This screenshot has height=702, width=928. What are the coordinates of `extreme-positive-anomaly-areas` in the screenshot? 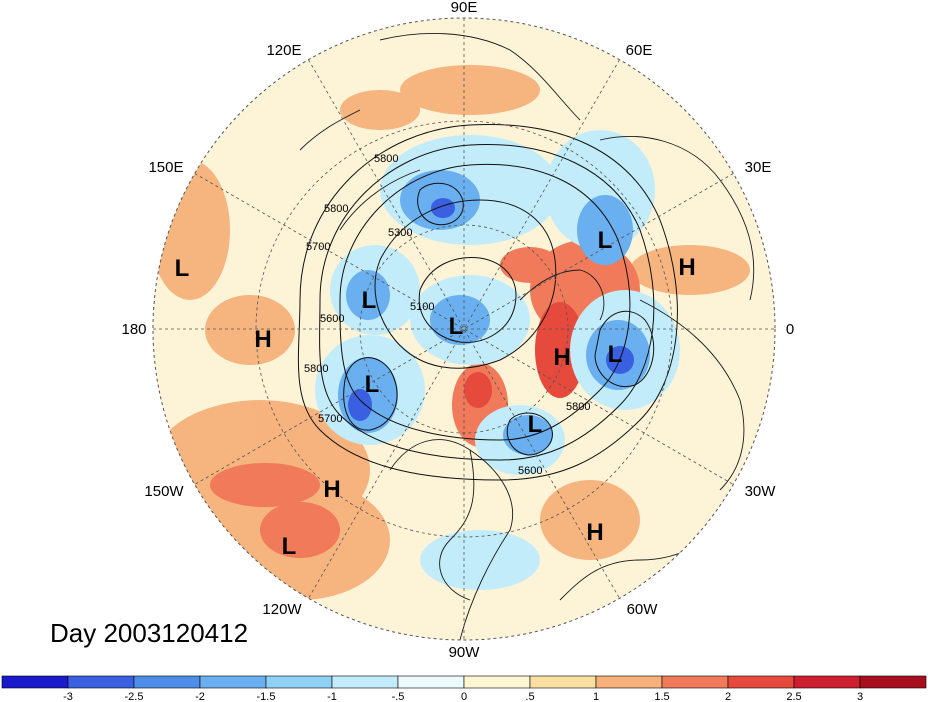 It's located at (524, 355).